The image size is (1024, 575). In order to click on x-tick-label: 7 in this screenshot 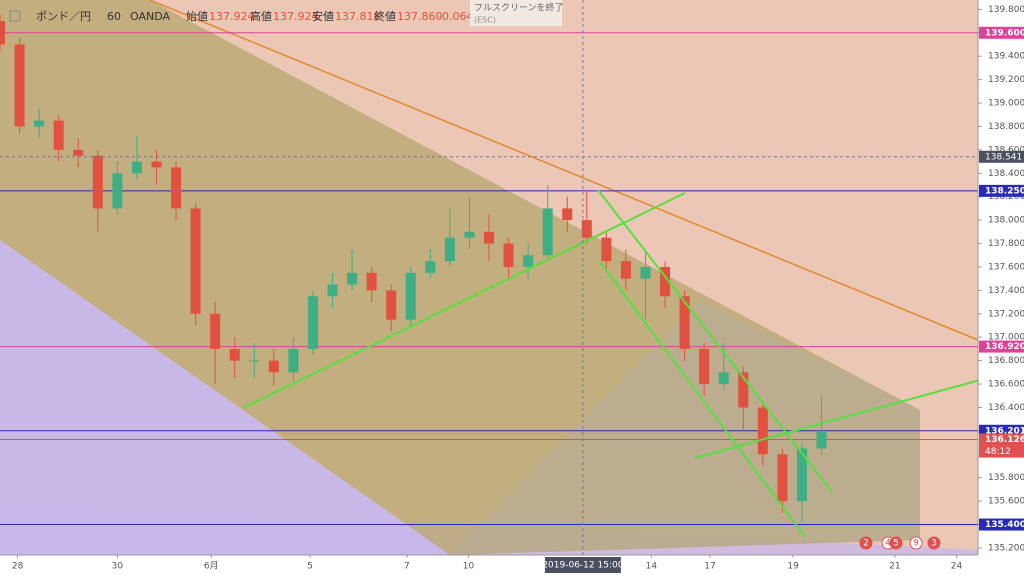, I will do `click(407, 567)`.